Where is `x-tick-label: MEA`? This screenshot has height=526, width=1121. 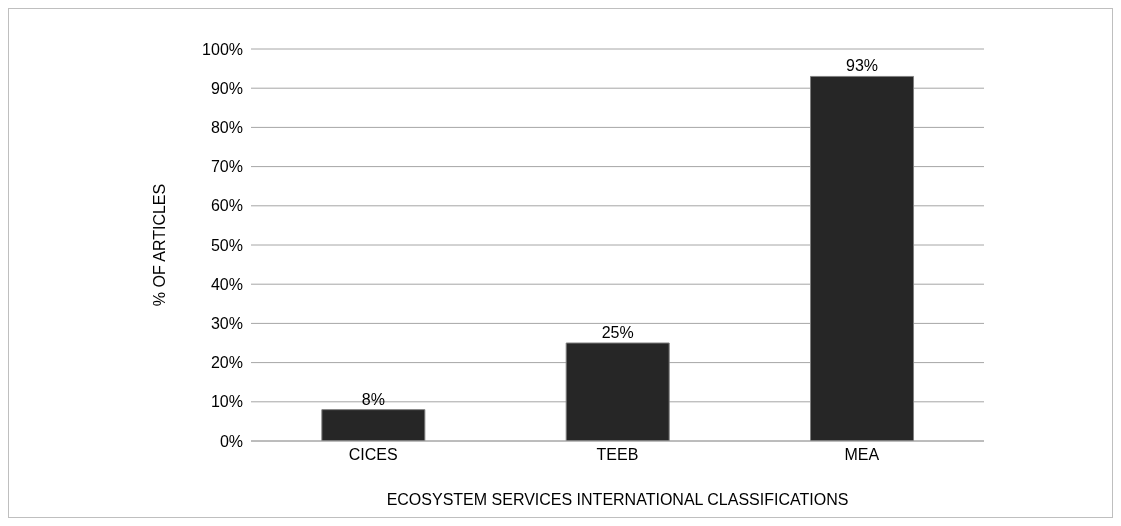 x-tick-label: MEA is located at coordinates (862, 455).